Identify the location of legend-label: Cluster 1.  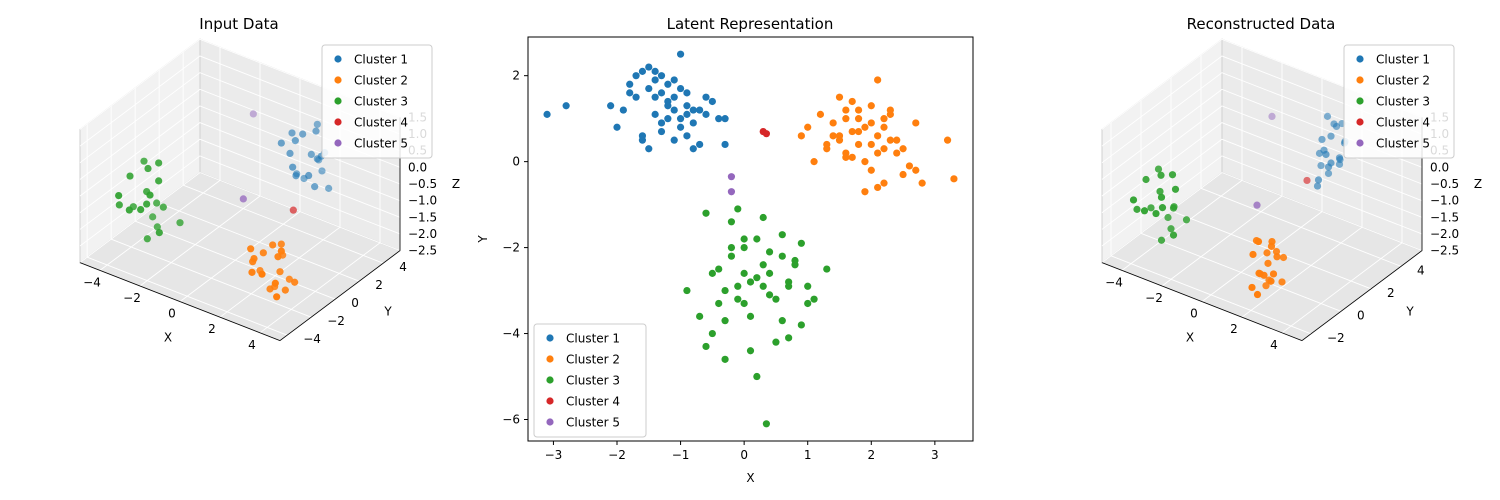
(1403, 60).